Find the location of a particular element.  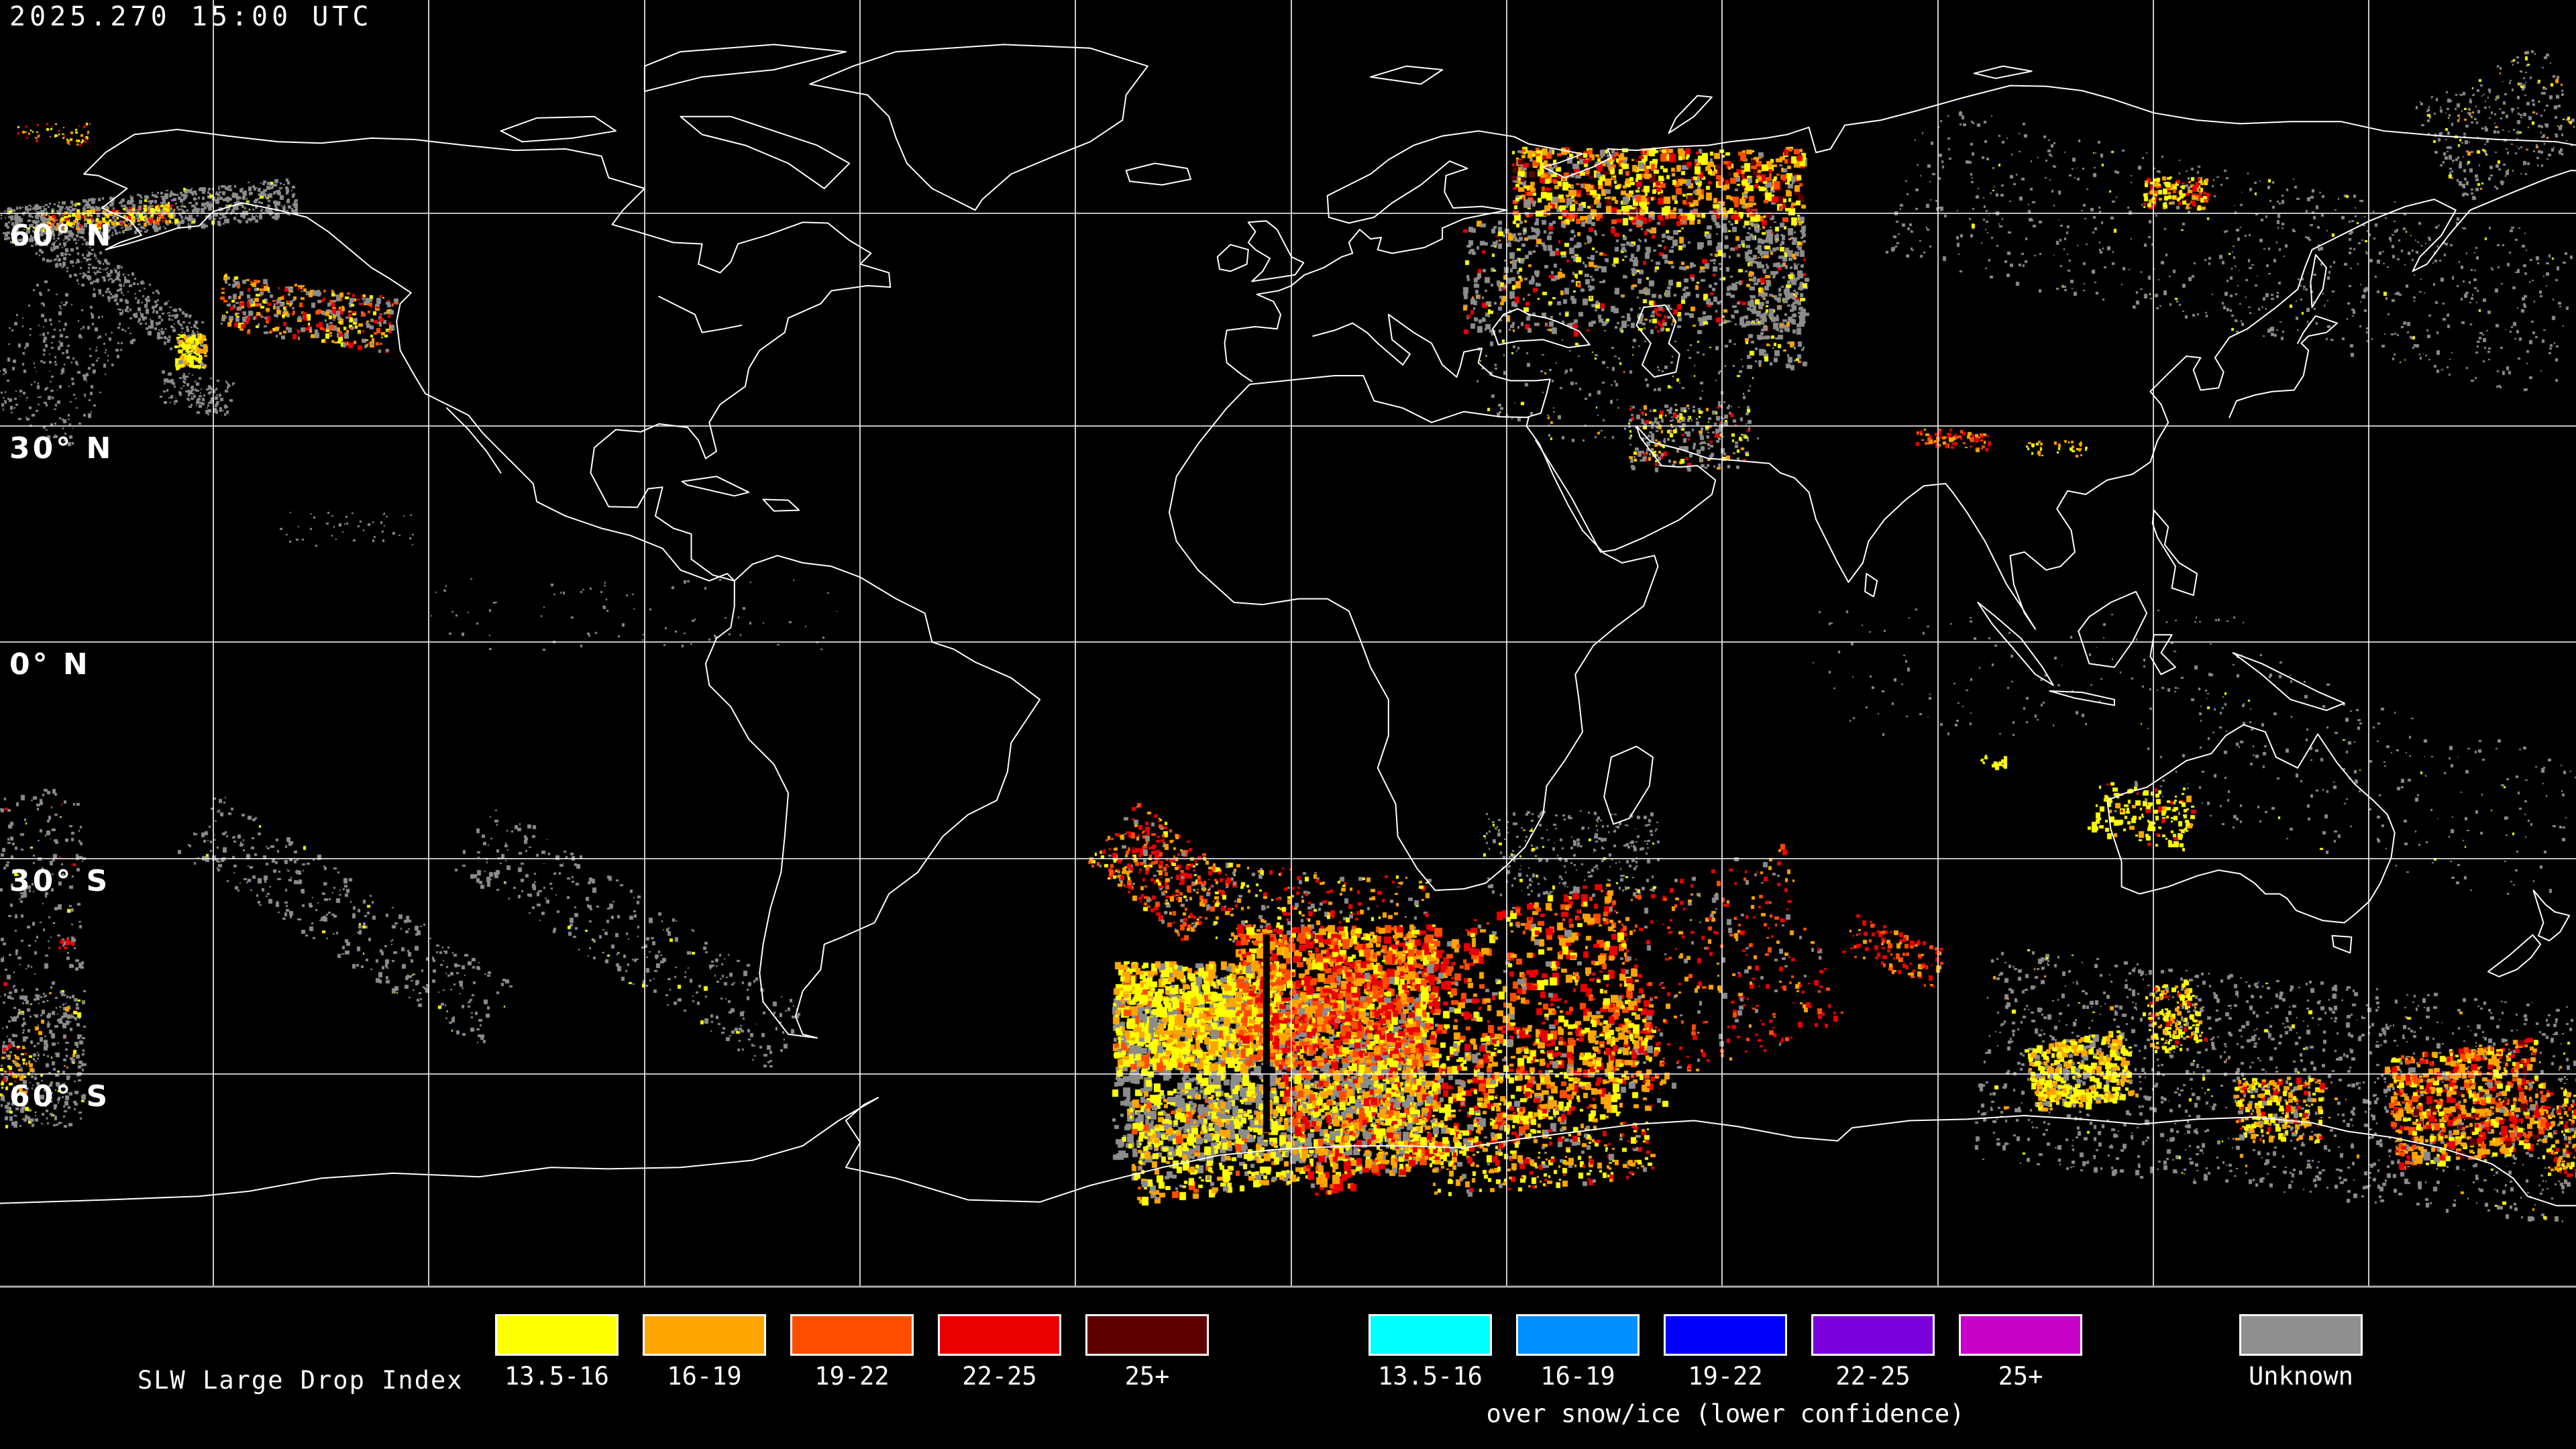

lat-label: 30° N is located at coordinates (61, 448).